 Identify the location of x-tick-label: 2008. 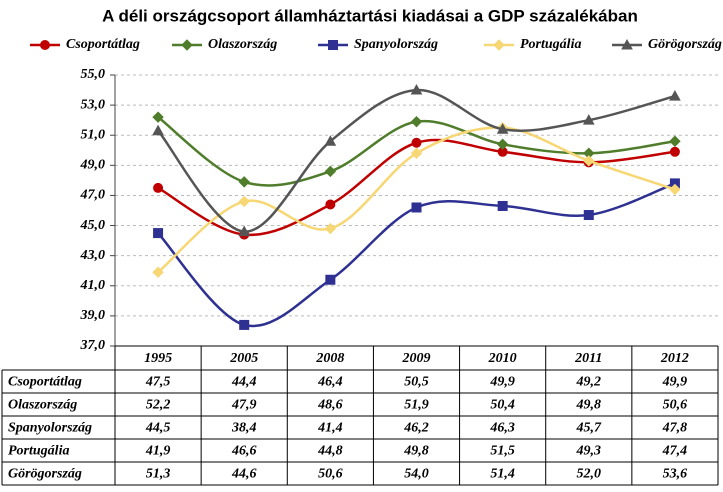
(329, 358).